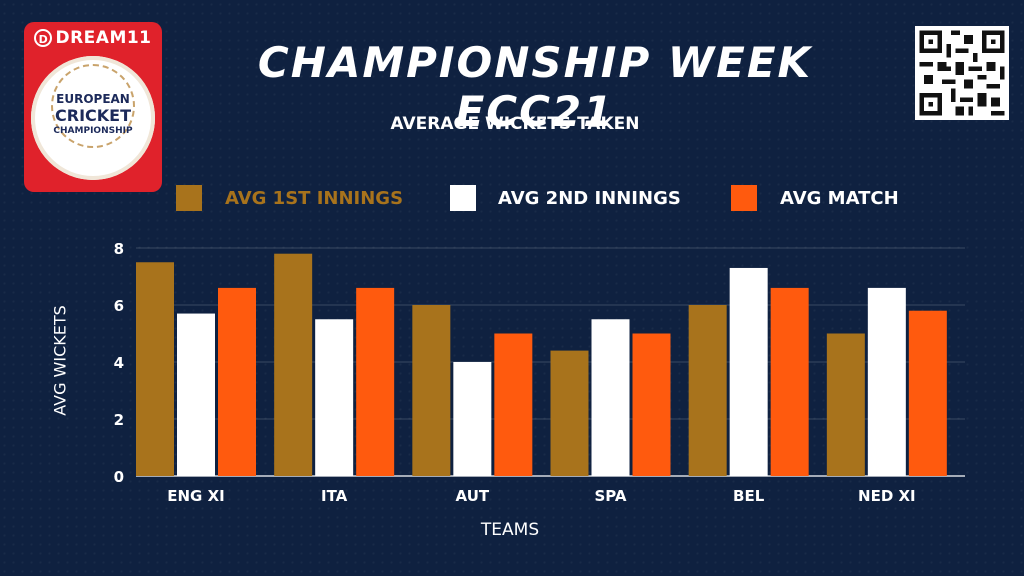 The height and width of the screenshot is (576, 1024). Describe the element at coordinates (334, 496) in the screenshot. I see `x-tick-label-ita: ITA` at that location.